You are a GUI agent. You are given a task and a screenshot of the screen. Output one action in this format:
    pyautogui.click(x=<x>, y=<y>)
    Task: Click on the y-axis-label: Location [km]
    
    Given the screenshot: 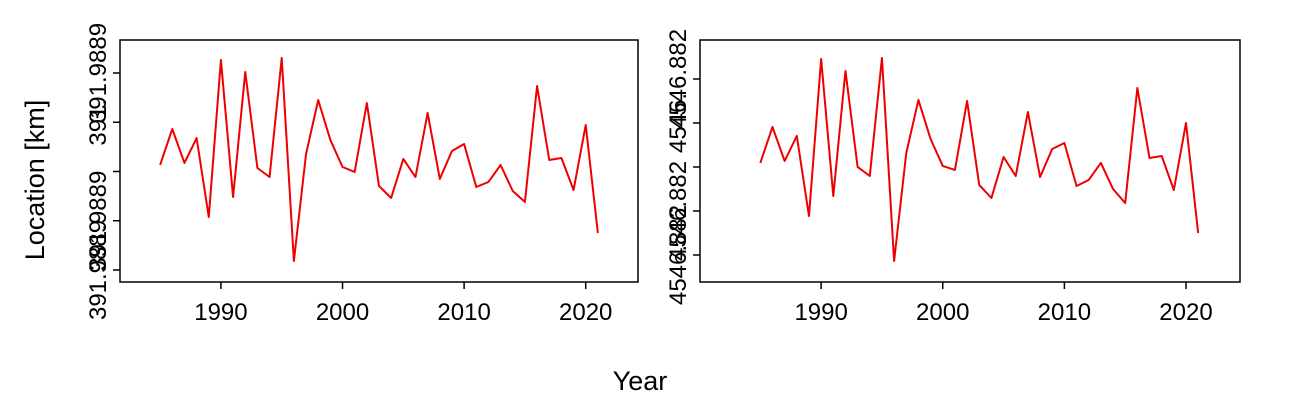 What is the action you would take?
    pyautogui.click(x=35, y=180)
    